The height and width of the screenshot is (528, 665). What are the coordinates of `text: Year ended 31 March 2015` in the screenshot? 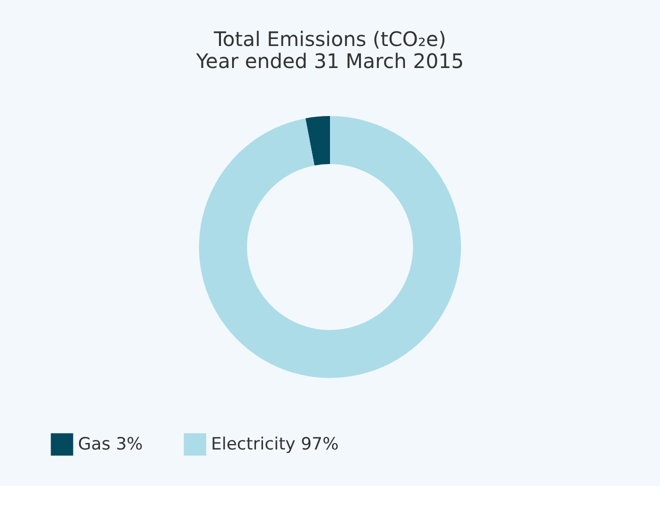 It's located at (330, 61).